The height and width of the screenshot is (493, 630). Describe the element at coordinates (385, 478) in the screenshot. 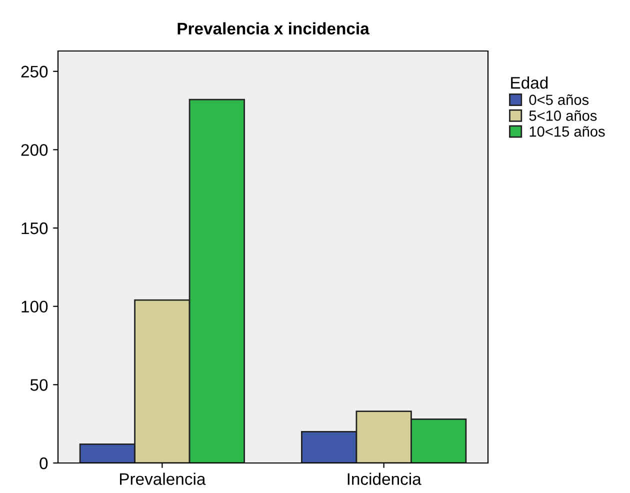

I see `x-tick-label: Incidencia` at that location.